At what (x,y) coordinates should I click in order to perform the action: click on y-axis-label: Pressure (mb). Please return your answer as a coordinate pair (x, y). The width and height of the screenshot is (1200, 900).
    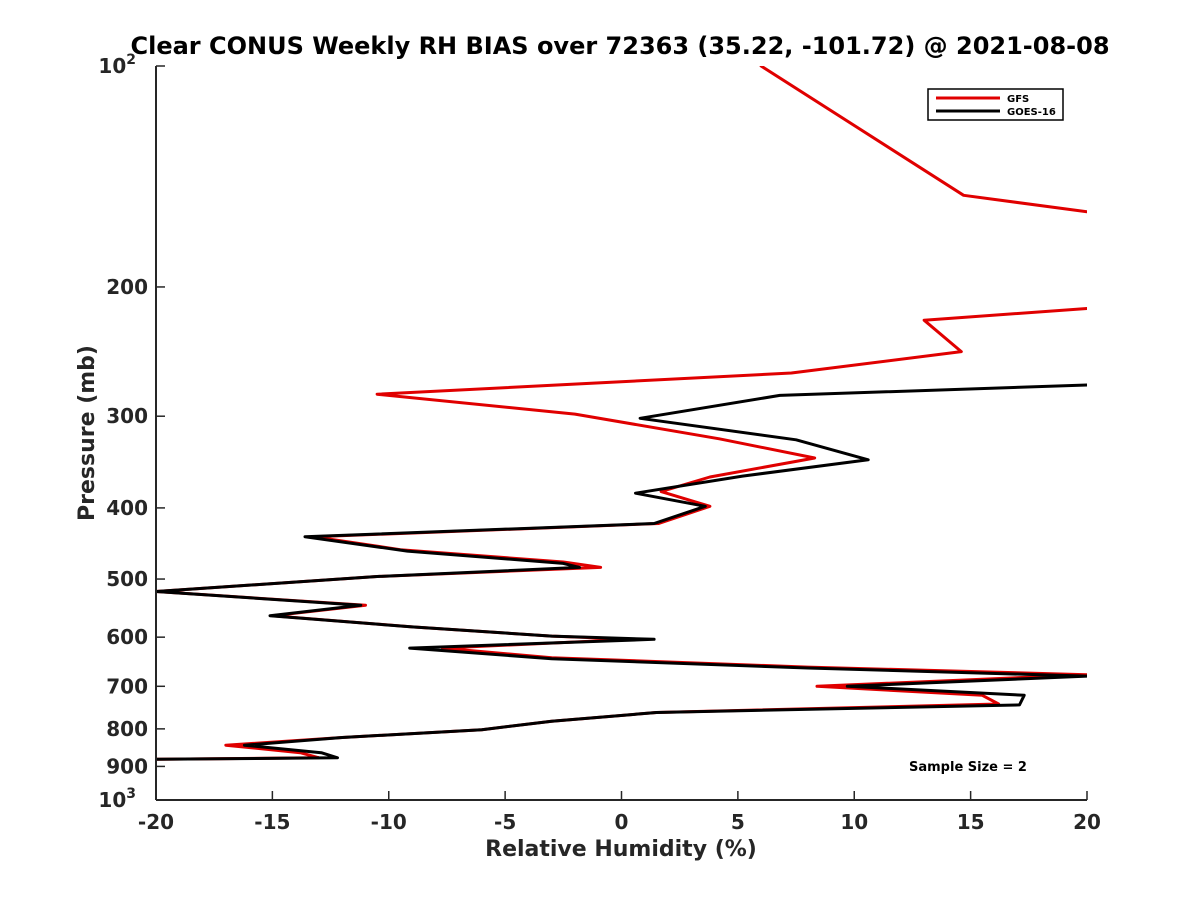
    Looking at the image, I should click on (87, 433).